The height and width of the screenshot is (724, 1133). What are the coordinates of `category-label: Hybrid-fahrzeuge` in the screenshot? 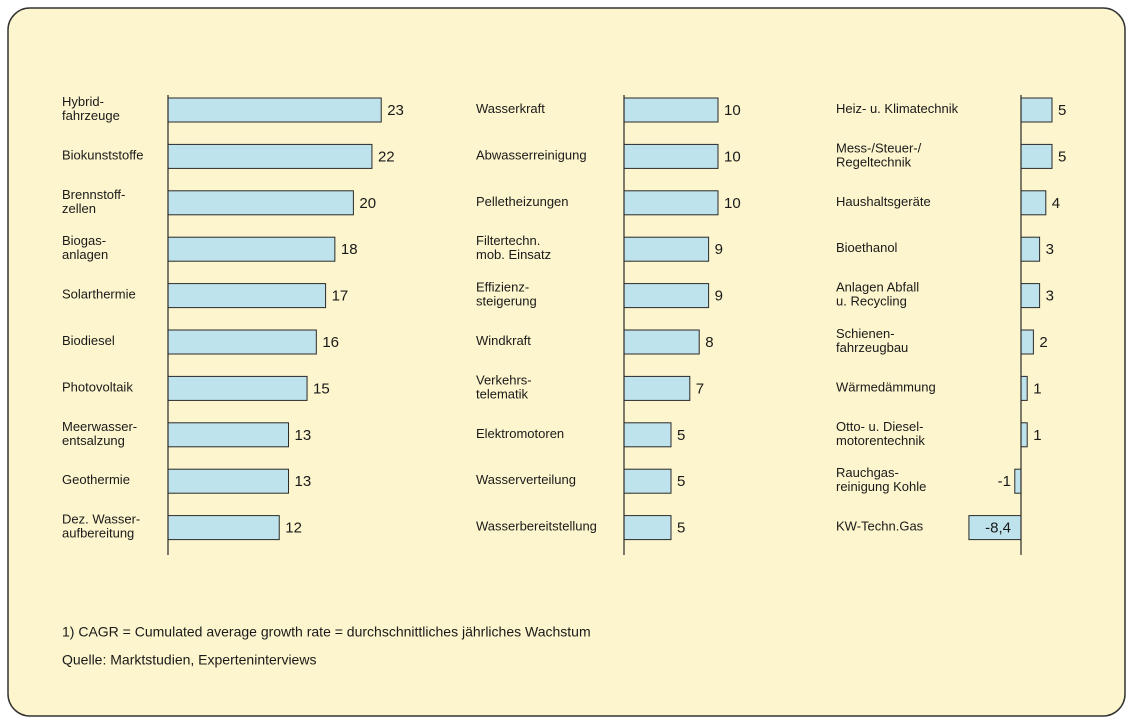 It's located at (91, 108).